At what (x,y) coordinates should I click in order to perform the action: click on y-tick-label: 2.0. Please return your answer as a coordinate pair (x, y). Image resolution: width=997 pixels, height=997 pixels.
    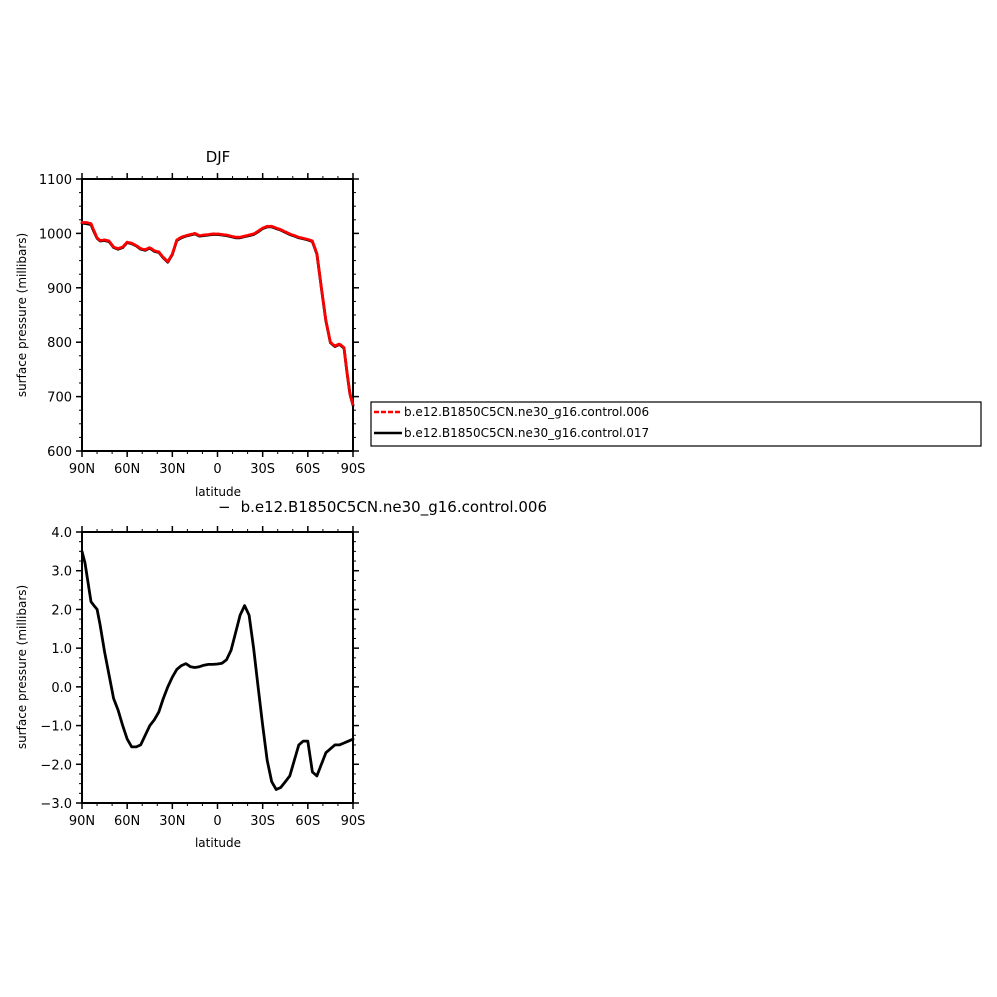
    Looking at the image, I should click on (61, 610).